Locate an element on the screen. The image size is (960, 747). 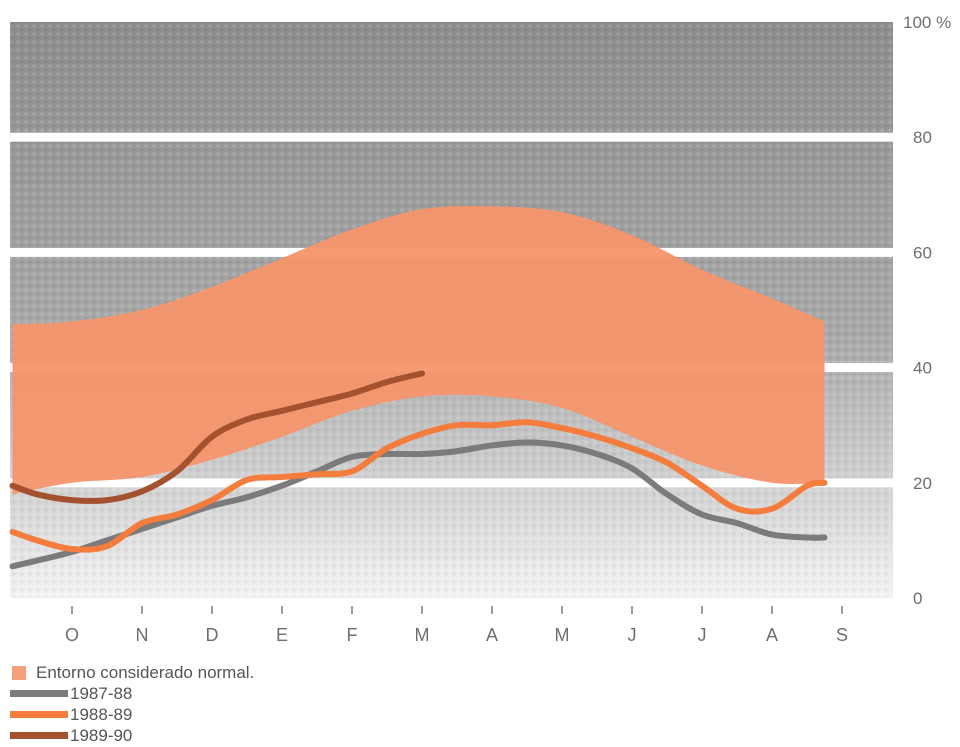
y-tick-label: 80 is located at coordinates (922, 137).